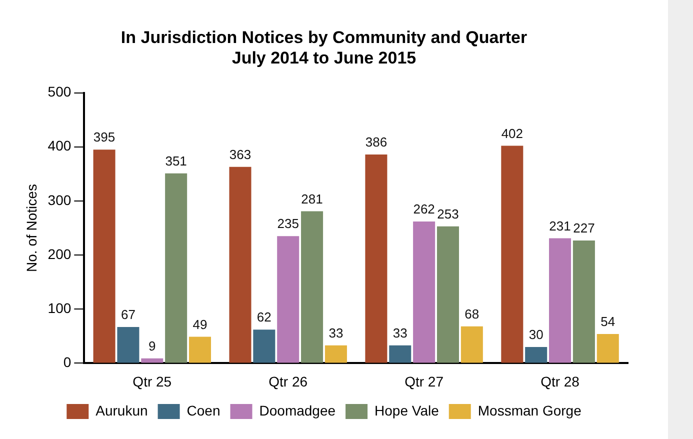 Image resolution: width=693 pixels, height=439 pixels. What do you see at coordinates (203, 410) in the screenshot?
I see `legend-label: Coen` at bounding box center [203, 410].